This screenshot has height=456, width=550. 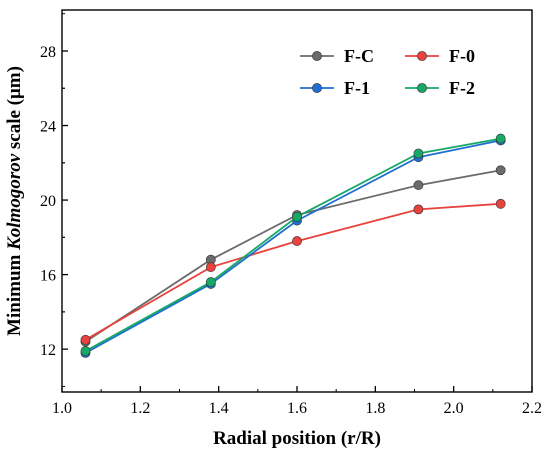 What do you see at coordinates (462, 88) in the screenshot?
I see `legend-label: F-2` at bounding box center [462, 88].